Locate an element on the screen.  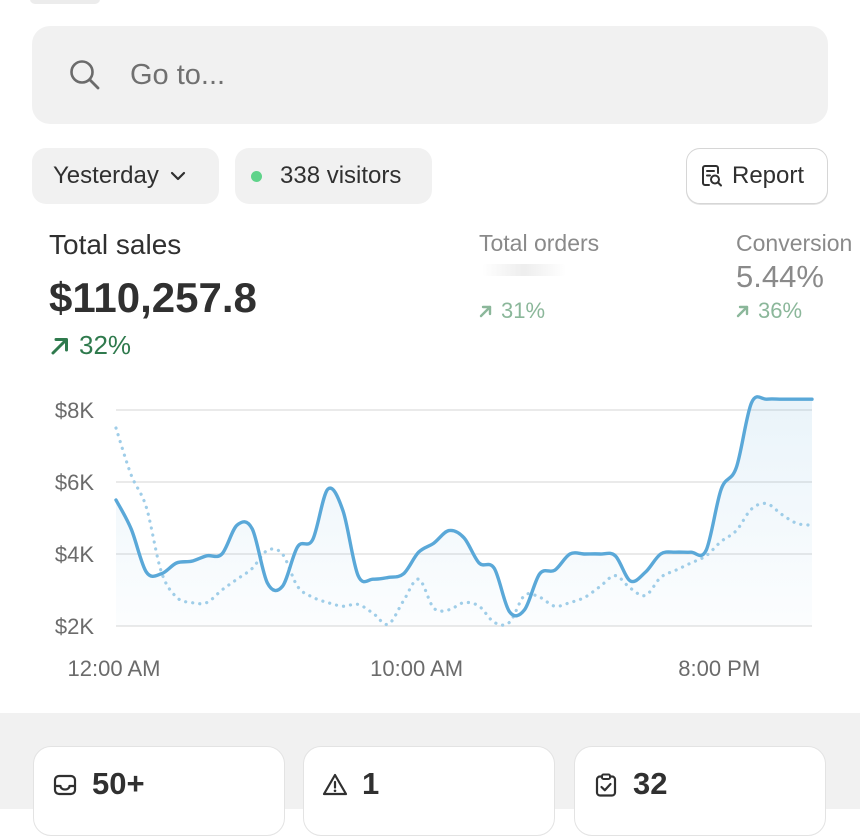
total-sales-change-value: 32% is located at coordinates (105, 345).